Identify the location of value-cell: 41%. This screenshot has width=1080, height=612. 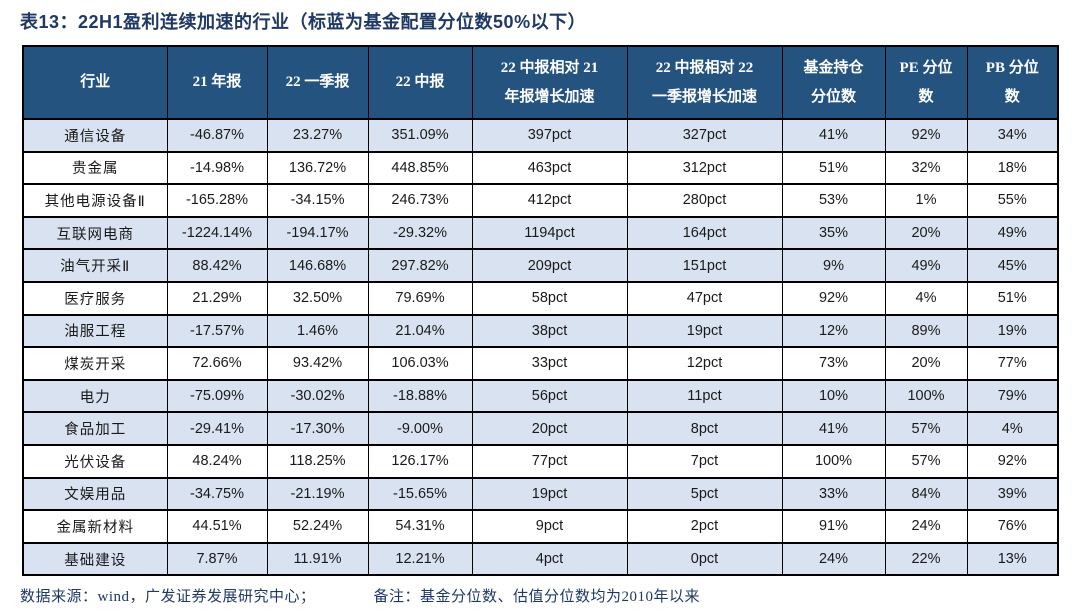
(833, 135).